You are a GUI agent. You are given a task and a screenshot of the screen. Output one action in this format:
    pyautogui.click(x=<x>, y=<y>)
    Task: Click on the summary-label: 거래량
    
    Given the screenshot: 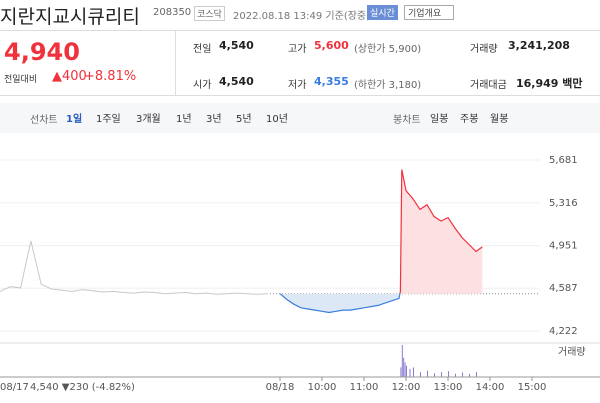 What is the action you would take?
    pyautogui.click(x=484, y=49)
    